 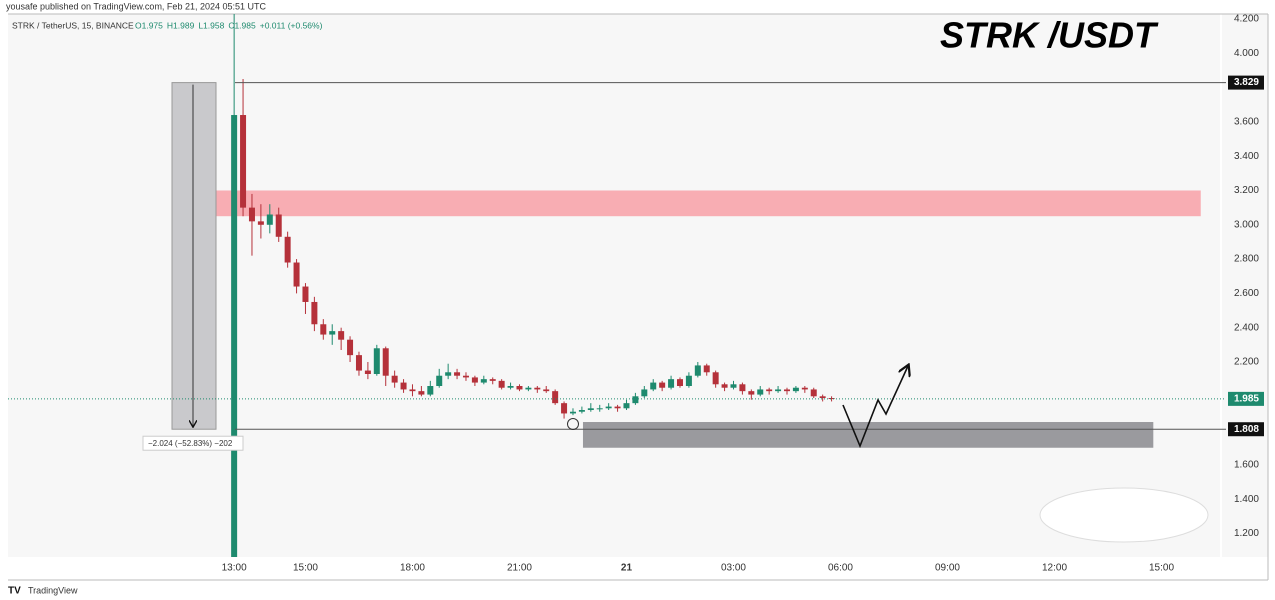 What do you see at coordinates (1124, 515) in the screenshot?
I see `watermark` at bounding box center [1124, 515].